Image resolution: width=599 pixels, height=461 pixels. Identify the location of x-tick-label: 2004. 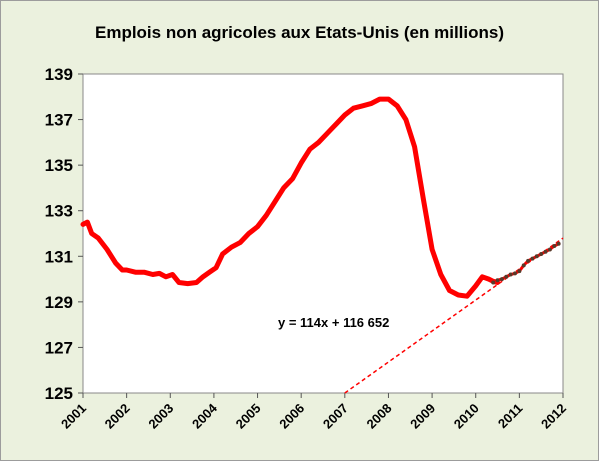
(205, 416).